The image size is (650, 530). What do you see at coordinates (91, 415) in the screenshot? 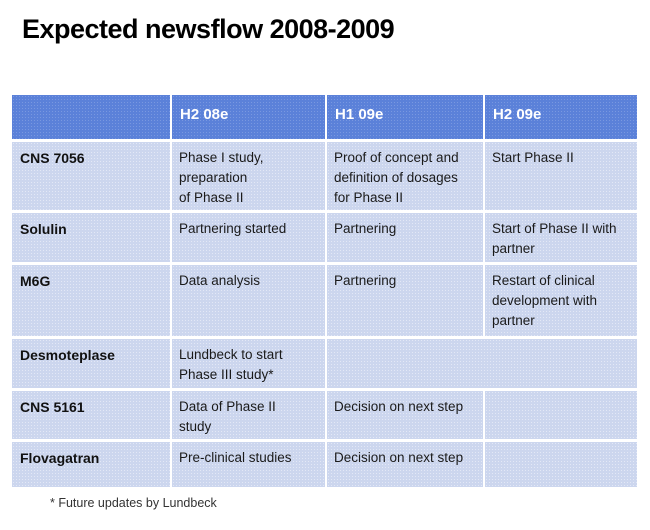
I see `row-label-cns-5161: CNS 5161` at bounding box center [91, 415].